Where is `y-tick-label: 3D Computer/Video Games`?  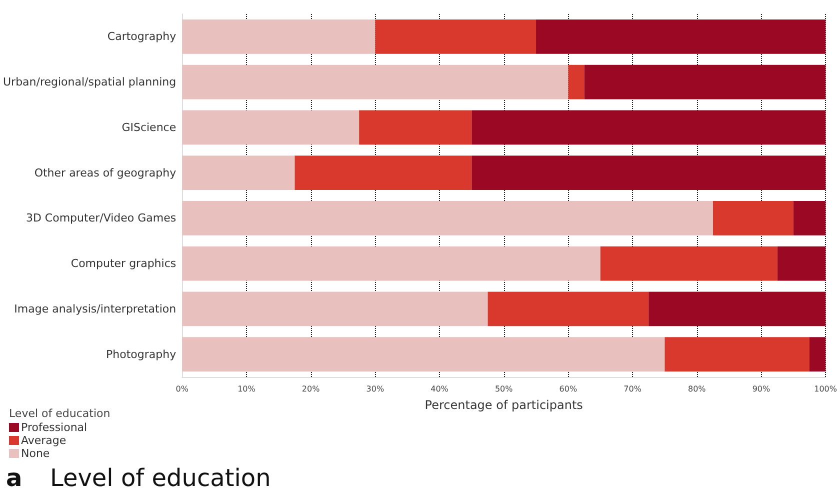
y-tick-label: 3D Computer/Video Games is located at coordinates (101, 218).